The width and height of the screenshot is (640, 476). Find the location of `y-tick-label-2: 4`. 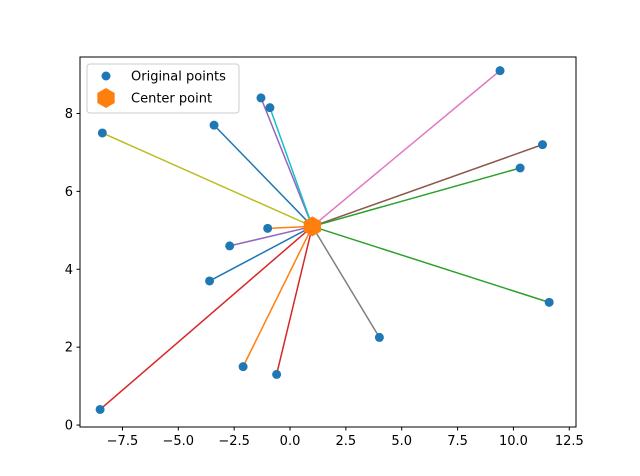

y-tick-label-2: 4 is located at coordinates (69, 270).